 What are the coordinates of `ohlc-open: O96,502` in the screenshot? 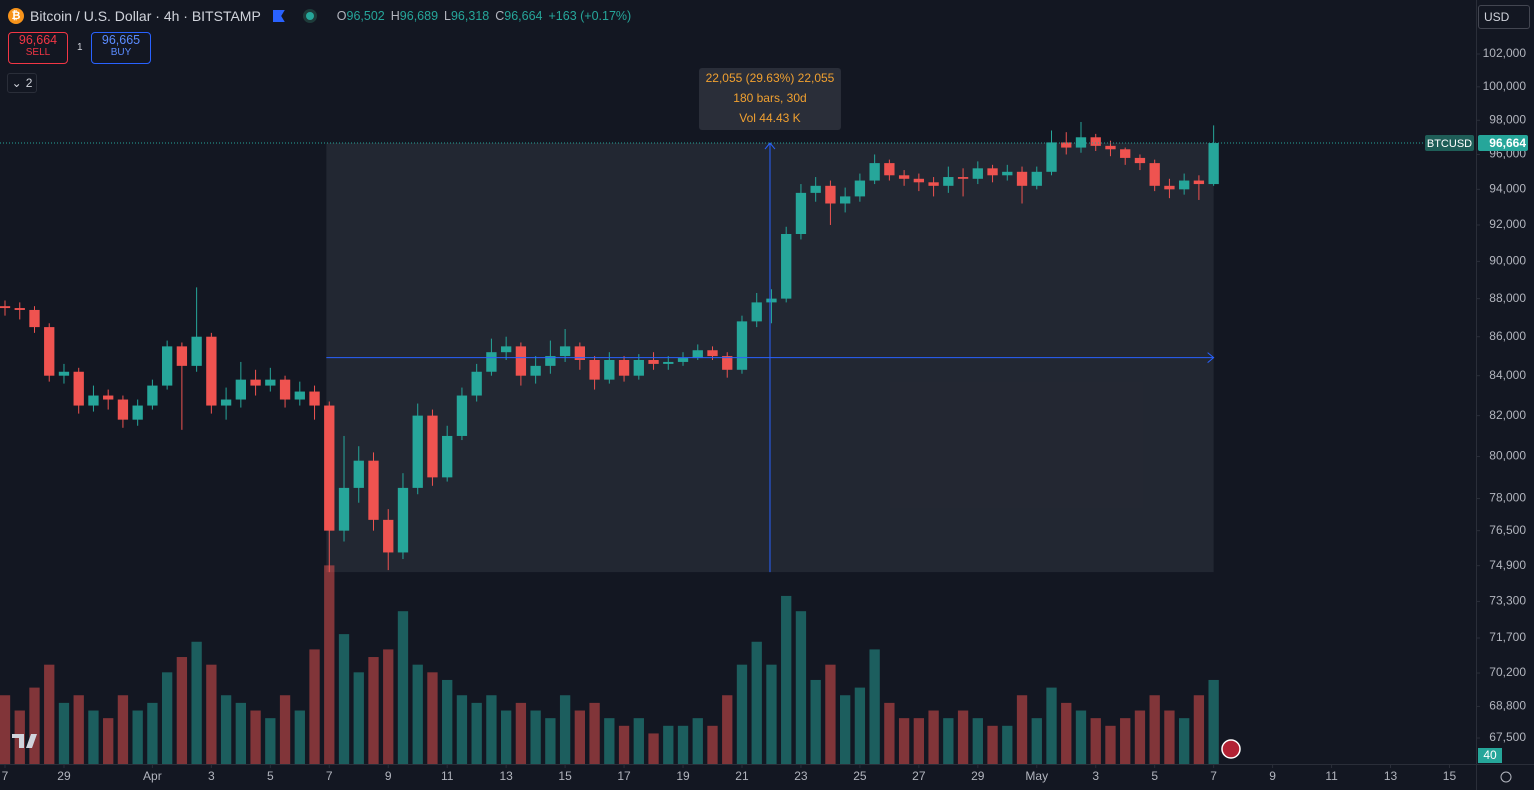 It's located at (361, 16).